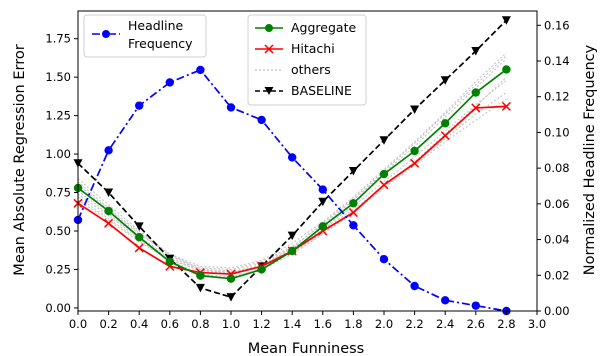  I want to click on x-tick-label: 2.0, so click(384, 324).